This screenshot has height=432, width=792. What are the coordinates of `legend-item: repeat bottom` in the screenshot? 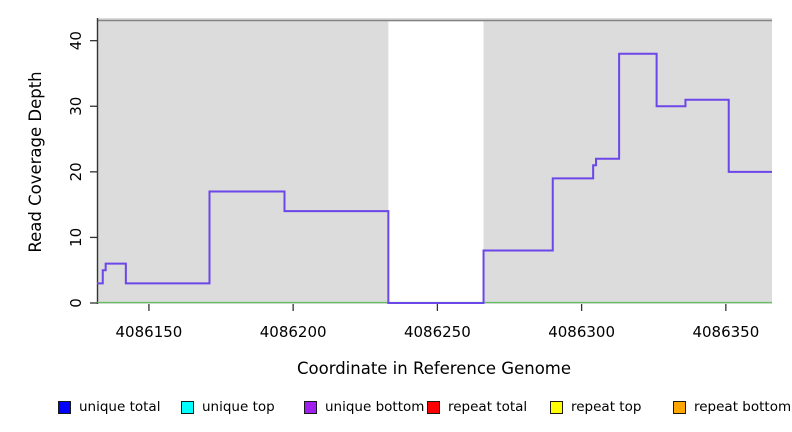 It's located at (732, 407).